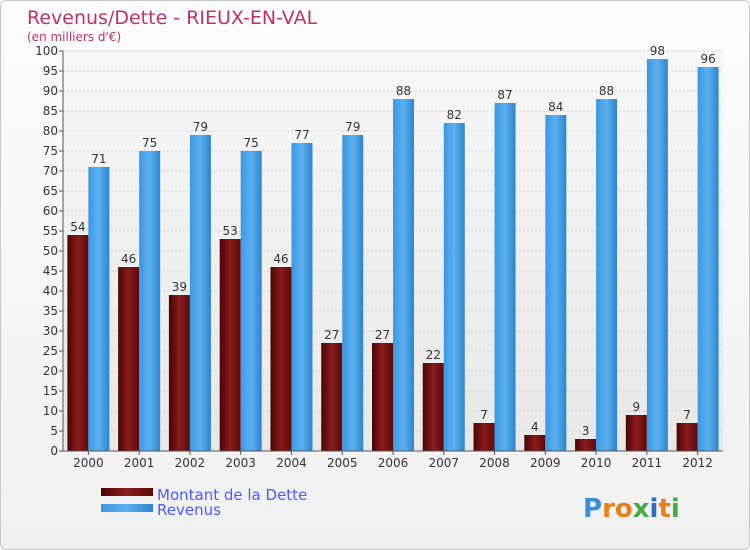 The image size is (750, 550). Describe the element at coordinates (50, 231) in the screenshot. I see `y-tick-label: 55` at that location.